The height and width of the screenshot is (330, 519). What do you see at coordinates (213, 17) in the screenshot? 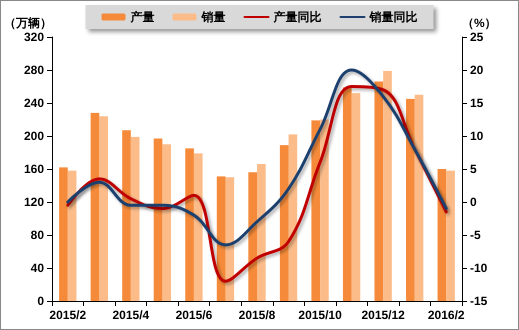
I see `legend-label: 销量` at bounding box center [213, 17].